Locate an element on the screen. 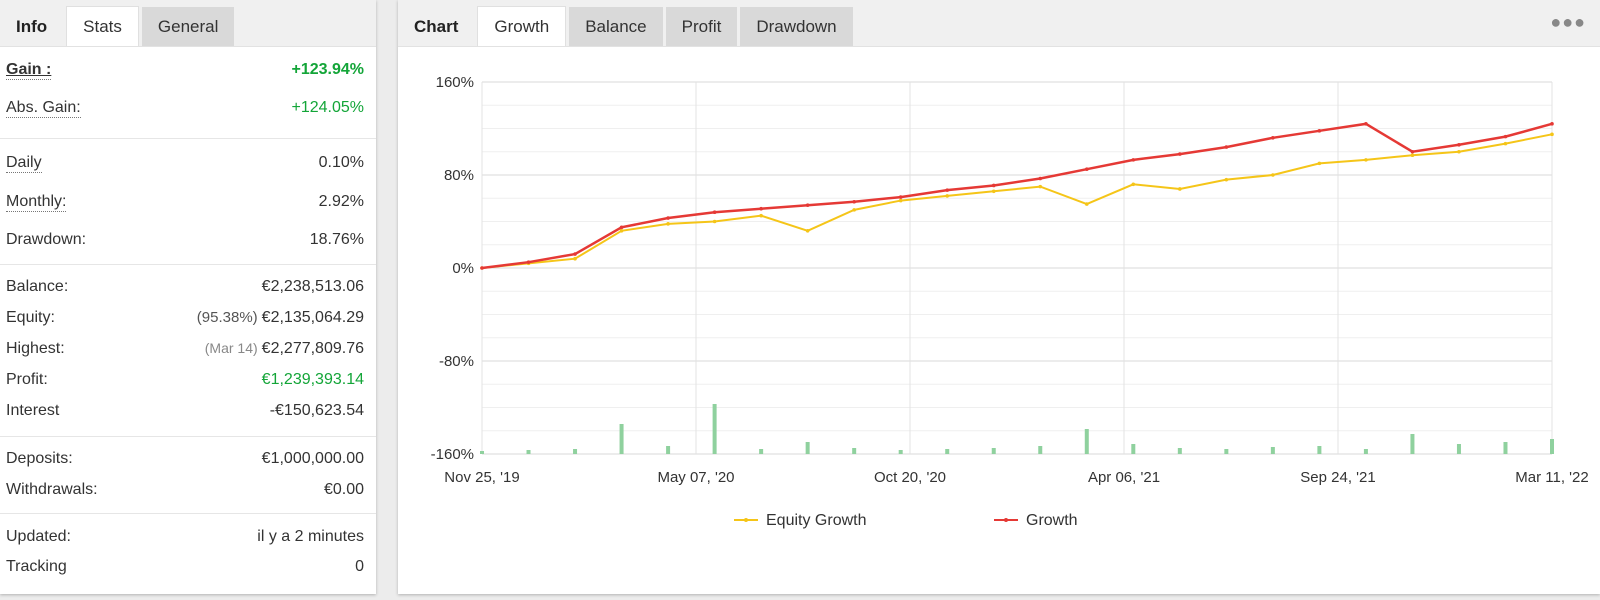  tab-stats: Stats is located at coordinates (102, 26).